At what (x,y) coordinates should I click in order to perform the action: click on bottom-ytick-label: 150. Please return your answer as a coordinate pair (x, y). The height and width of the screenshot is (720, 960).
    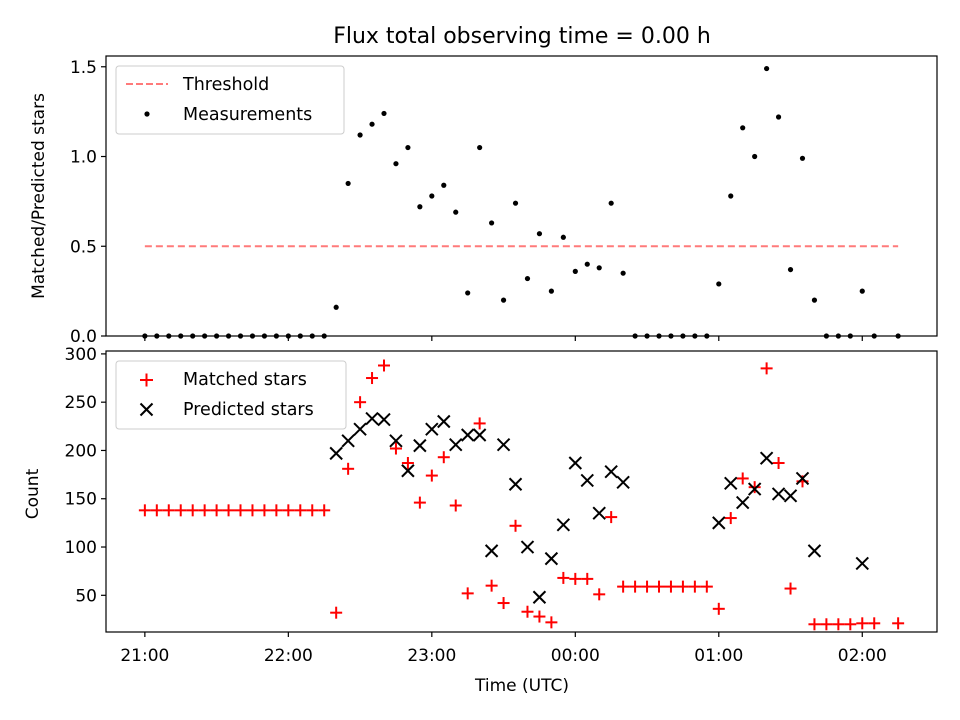
    Looking at the image, I should click on (81, 500).